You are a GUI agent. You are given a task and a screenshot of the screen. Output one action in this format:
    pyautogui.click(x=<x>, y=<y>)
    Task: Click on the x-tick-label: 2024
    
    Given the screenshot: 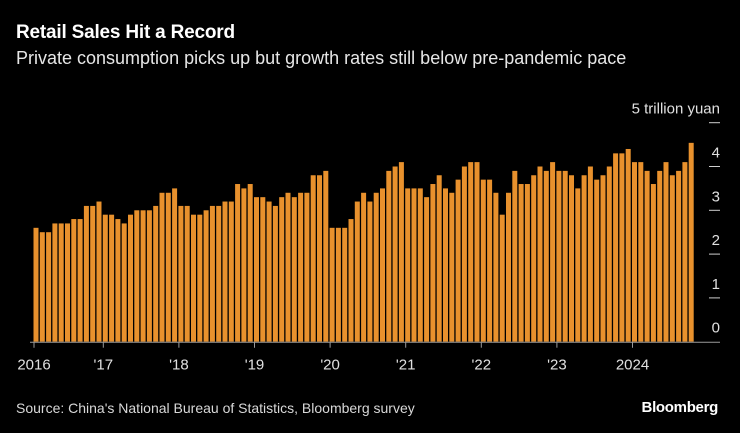 What is the action you would take?
    pyautogui.click(x=632, y=365)
    